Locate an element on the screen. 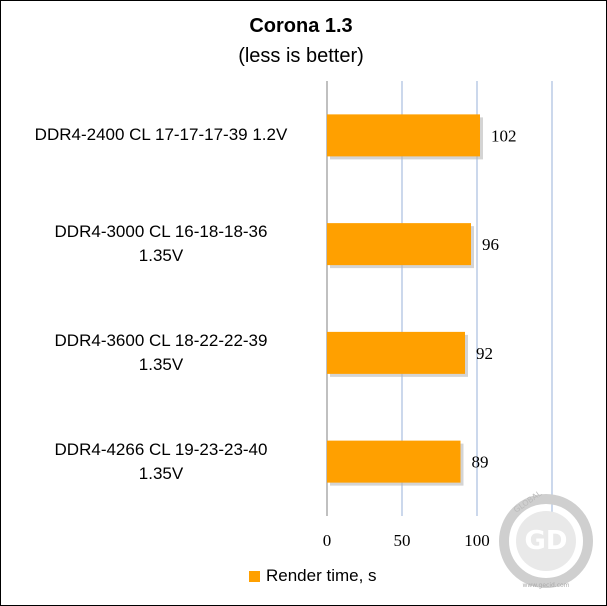 This screenshot has height=606, width=607. category-label-line: DDR4-3000 CL 16-18-18-36 is located at coordinates (161, 232).